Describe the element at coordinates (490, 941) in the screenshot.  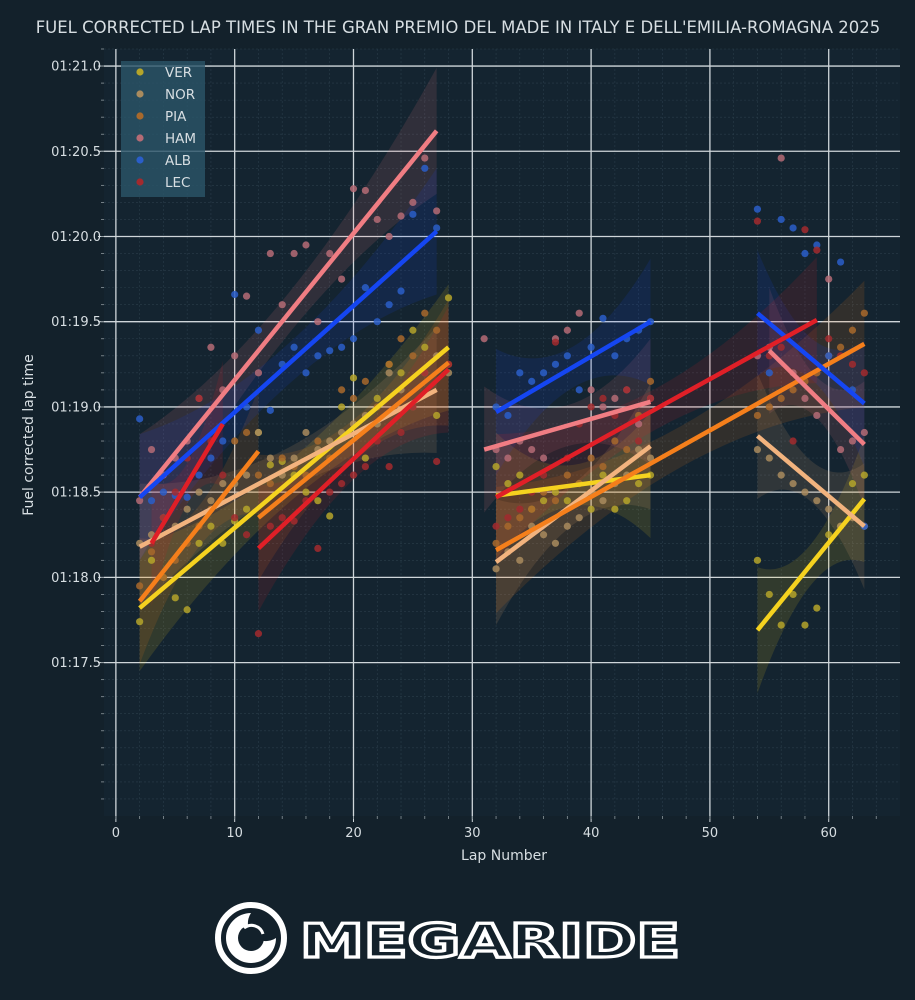
I see `megaride-wordmark: MEGARIDE` at that location.